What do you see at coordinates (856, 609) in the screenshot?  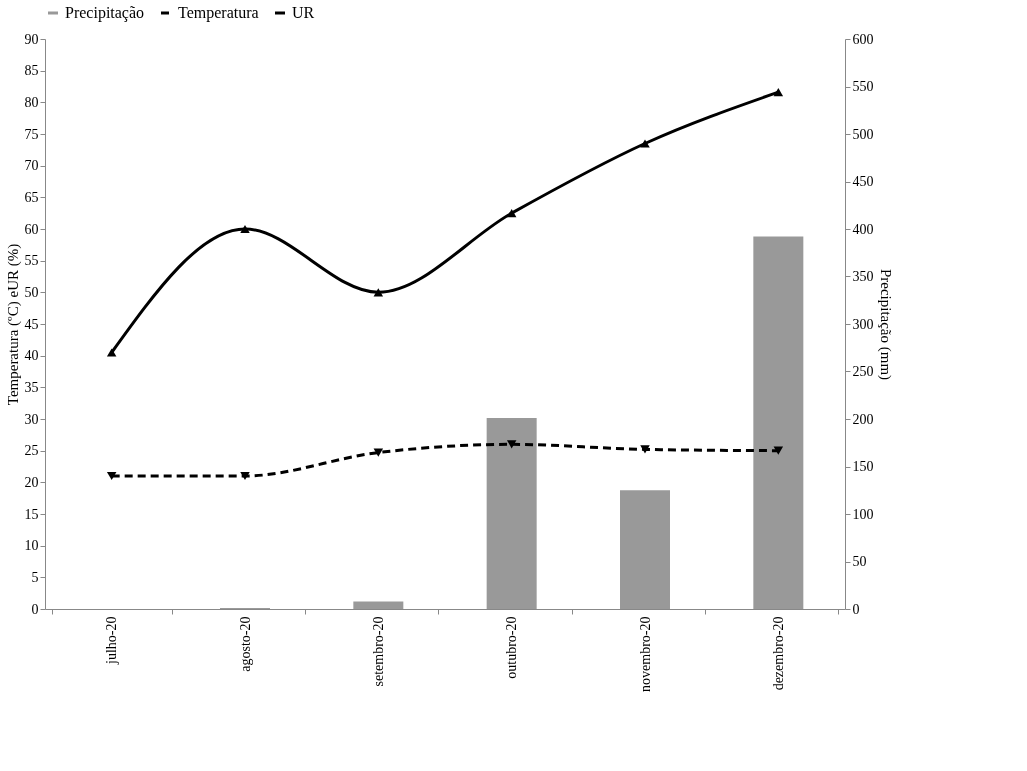 I see `y2-tick-label: 0` at bounding box center [856, 609].